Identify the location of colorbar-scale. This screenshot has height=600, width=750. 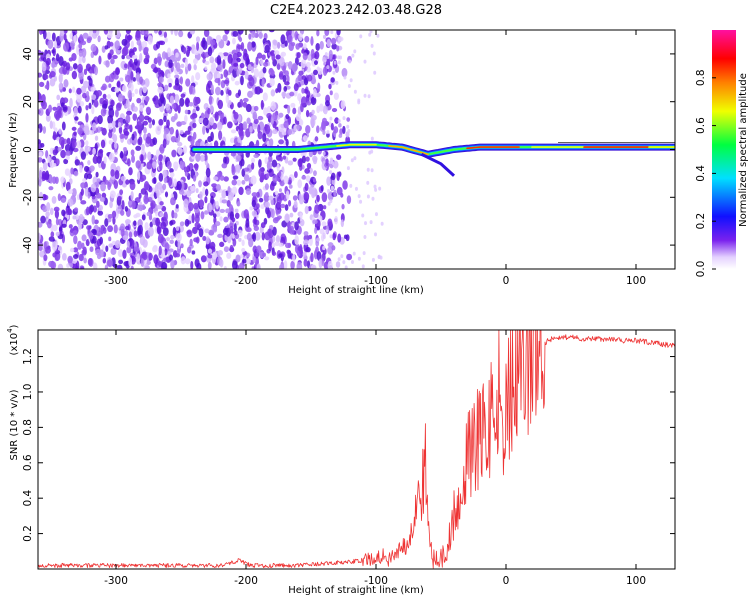
(724, 149).